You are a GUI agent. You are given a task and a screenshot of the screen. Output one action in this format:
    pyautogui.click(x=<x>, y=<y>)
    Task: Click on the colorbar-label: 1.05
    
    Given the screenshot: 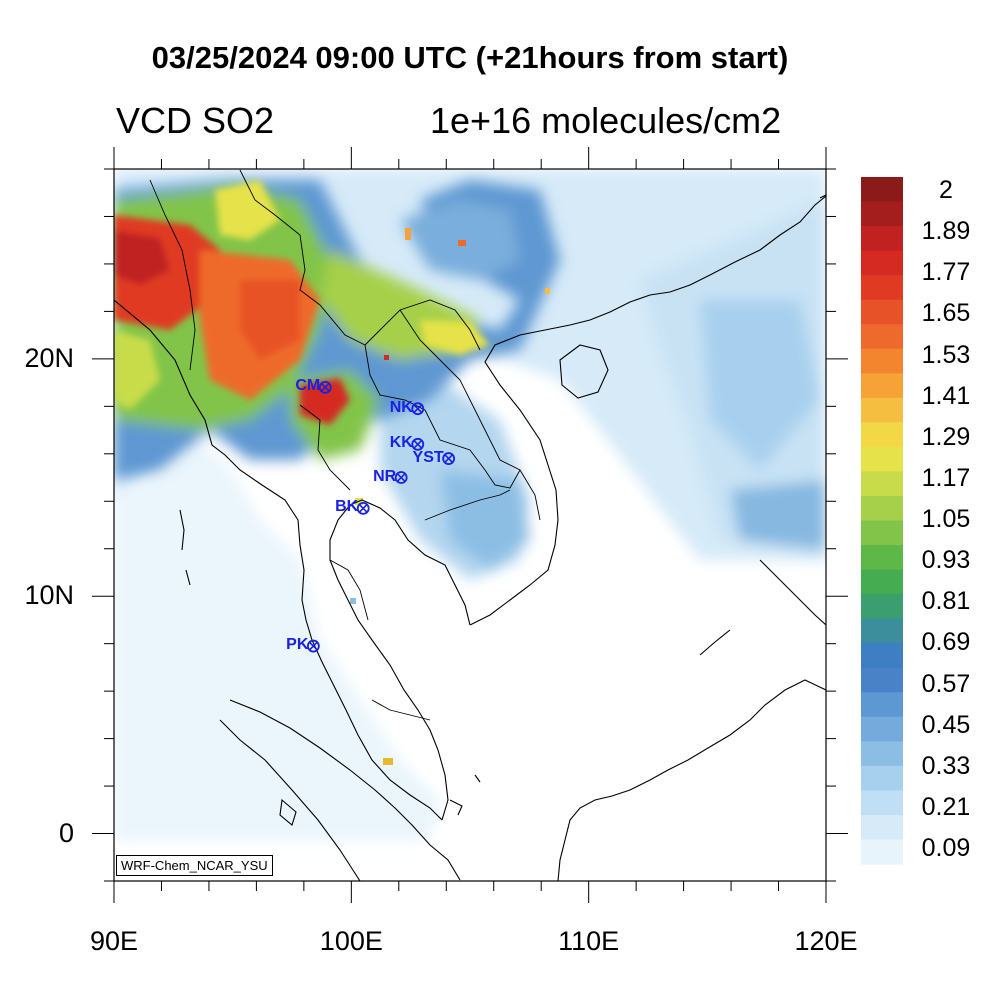 What is the action you would take?
    pyautogui.click(x=946, y=519)
    